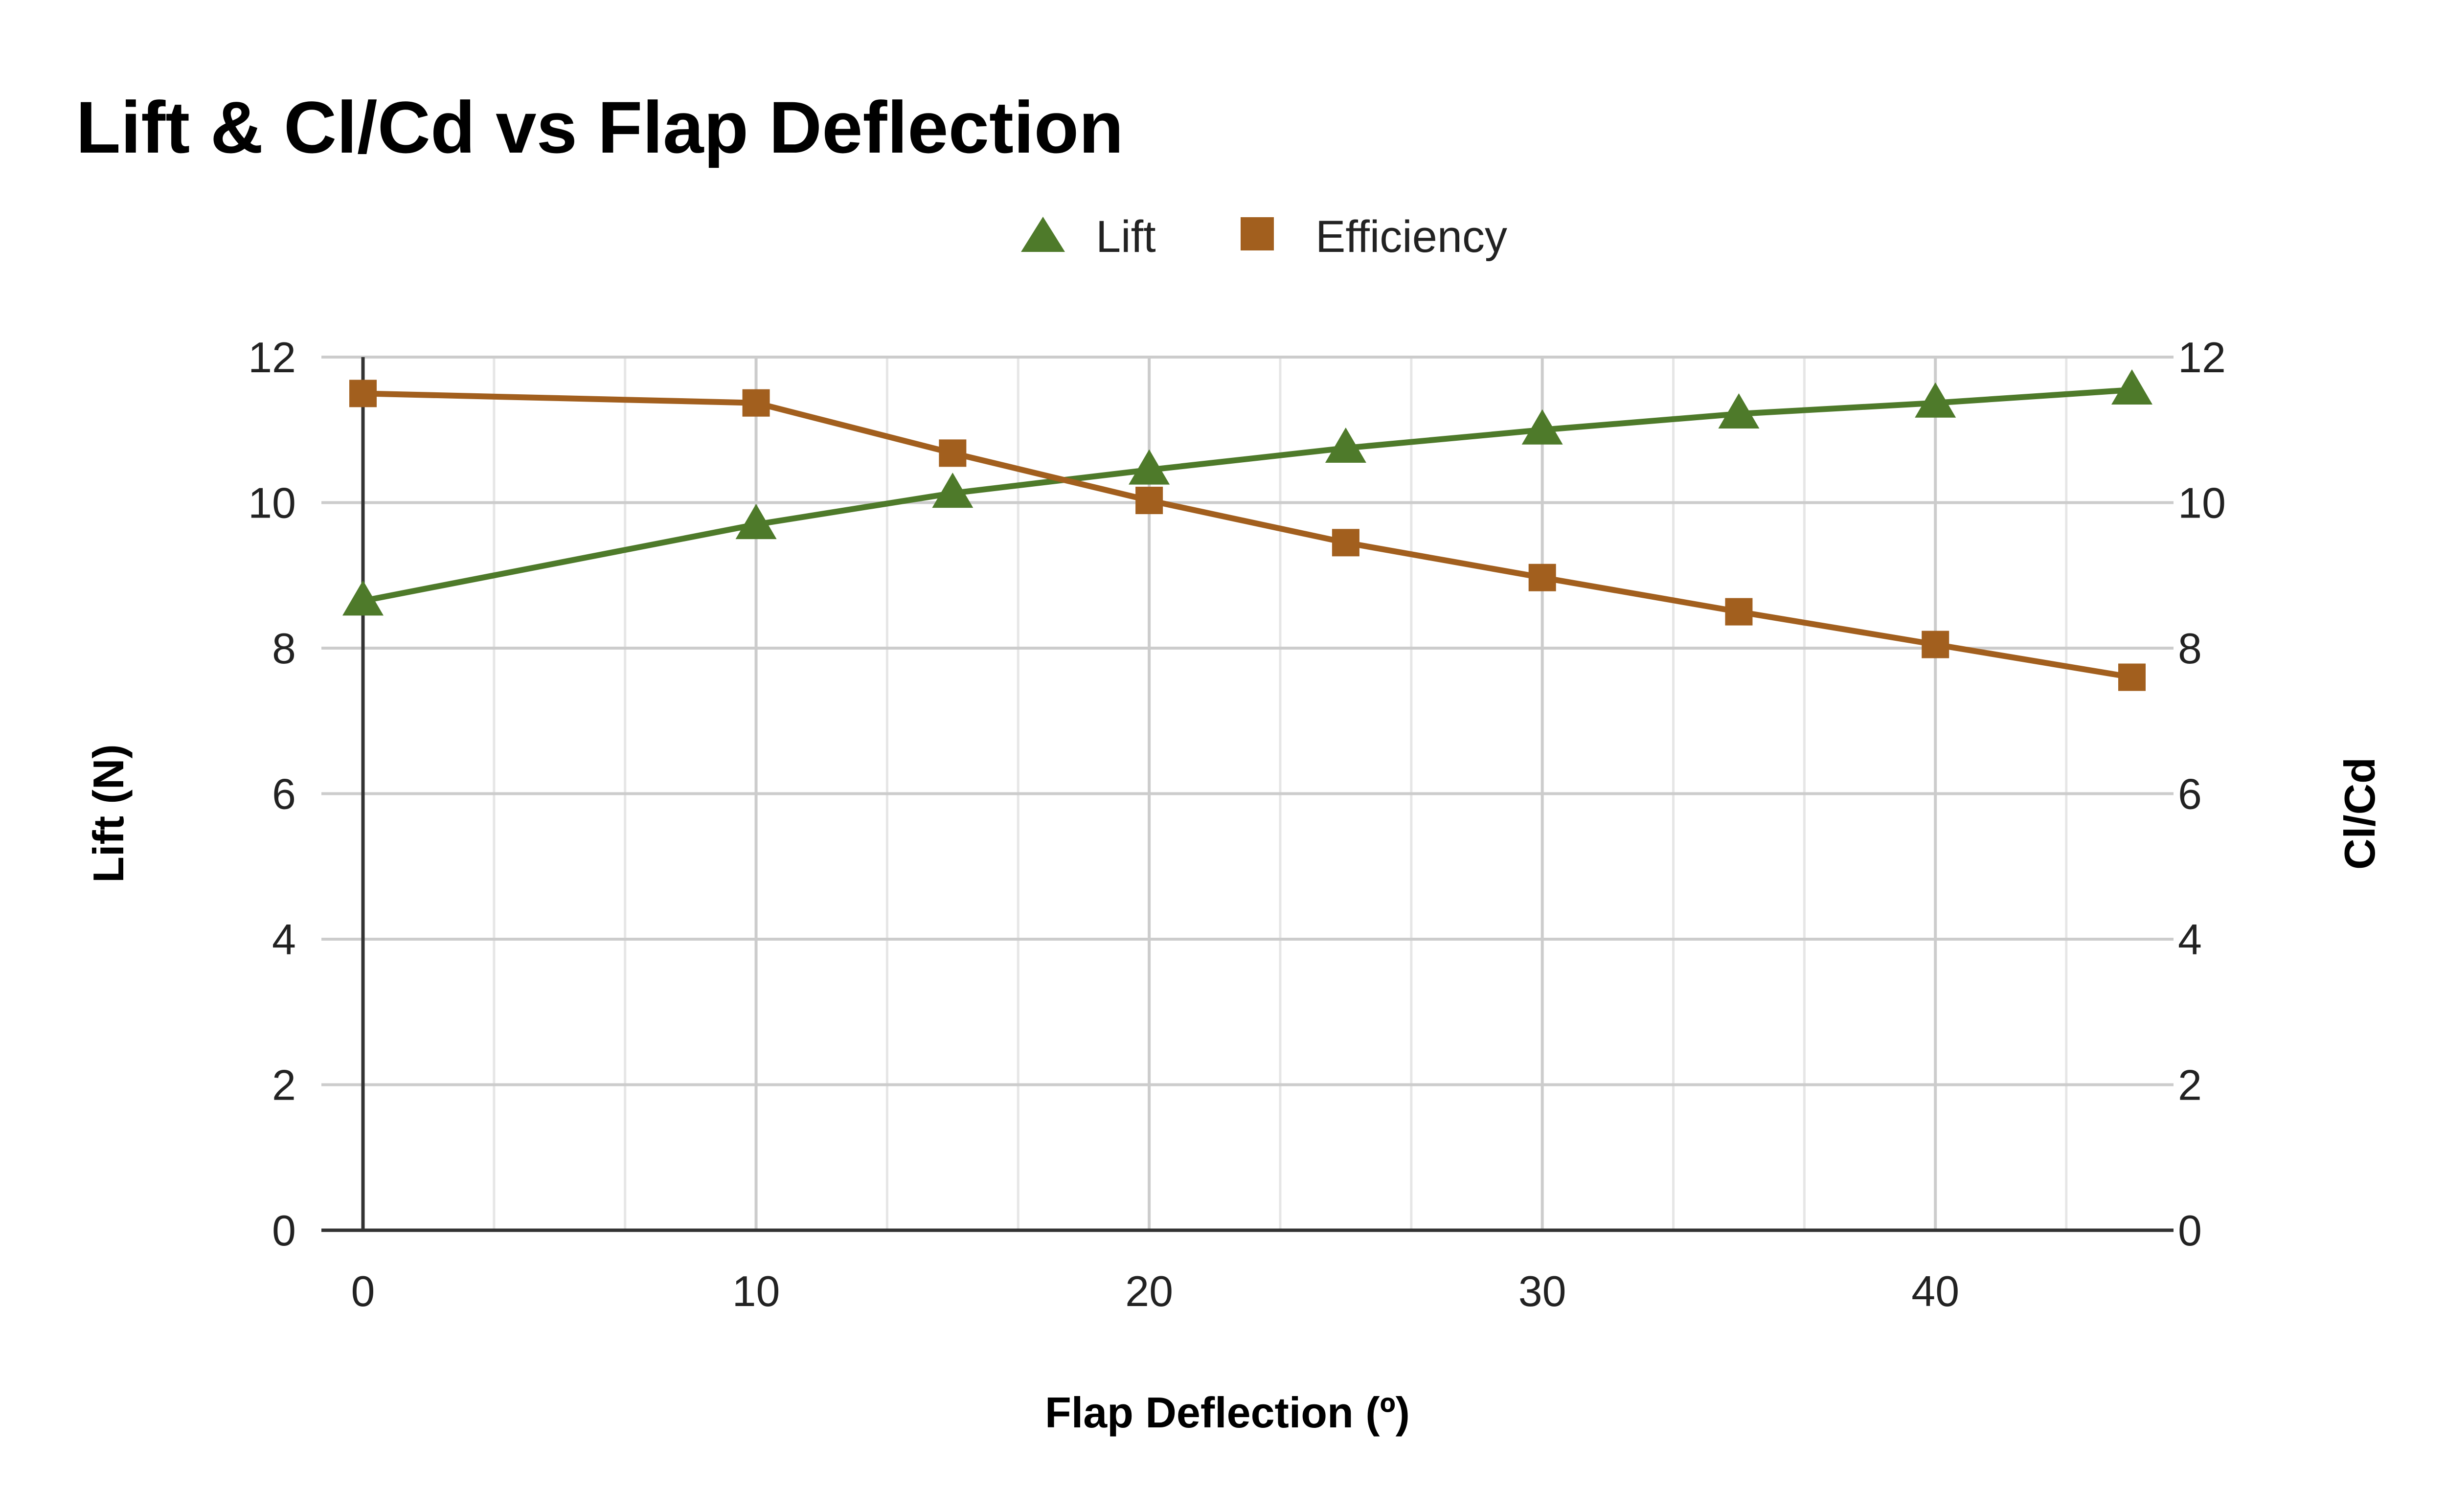 The height and width of the screenshot is (1512, 2446). What do you see at coordinates (2190, 1085) in the screenshot?
I see `y-tick-label-right: 2` at bounding box center [2190, 1085].